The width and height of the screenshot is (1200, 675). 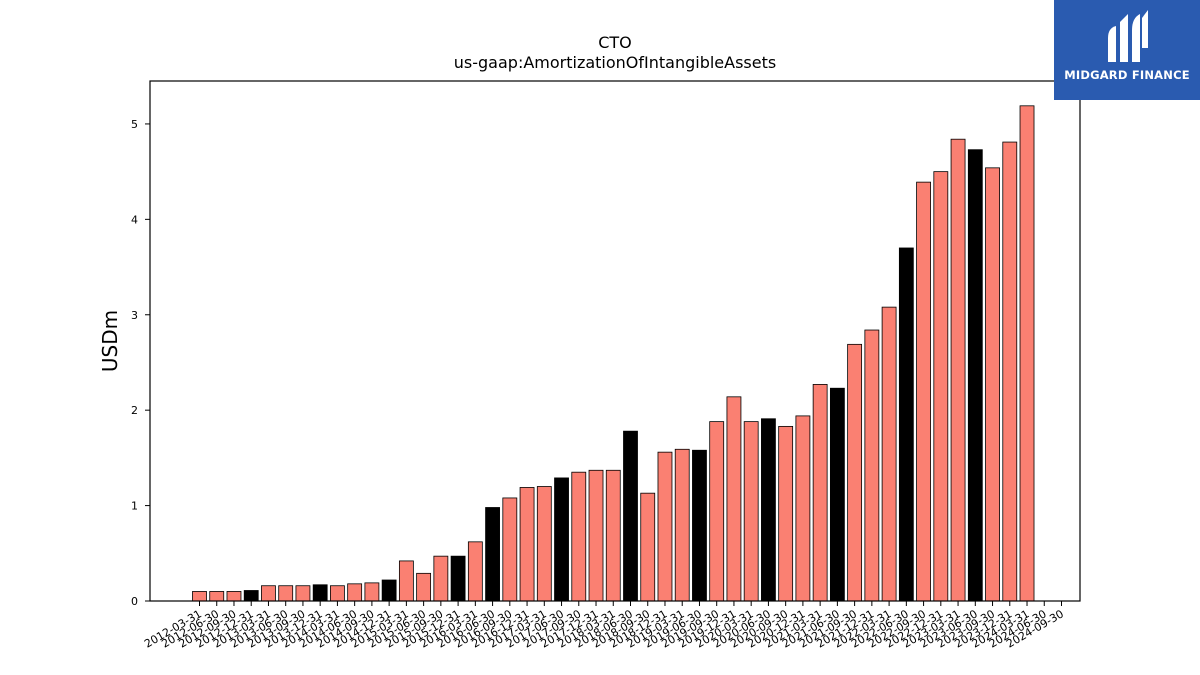 I want to click on logo-text: MIDGARD FINANCE, so click(x=1127, y=75).